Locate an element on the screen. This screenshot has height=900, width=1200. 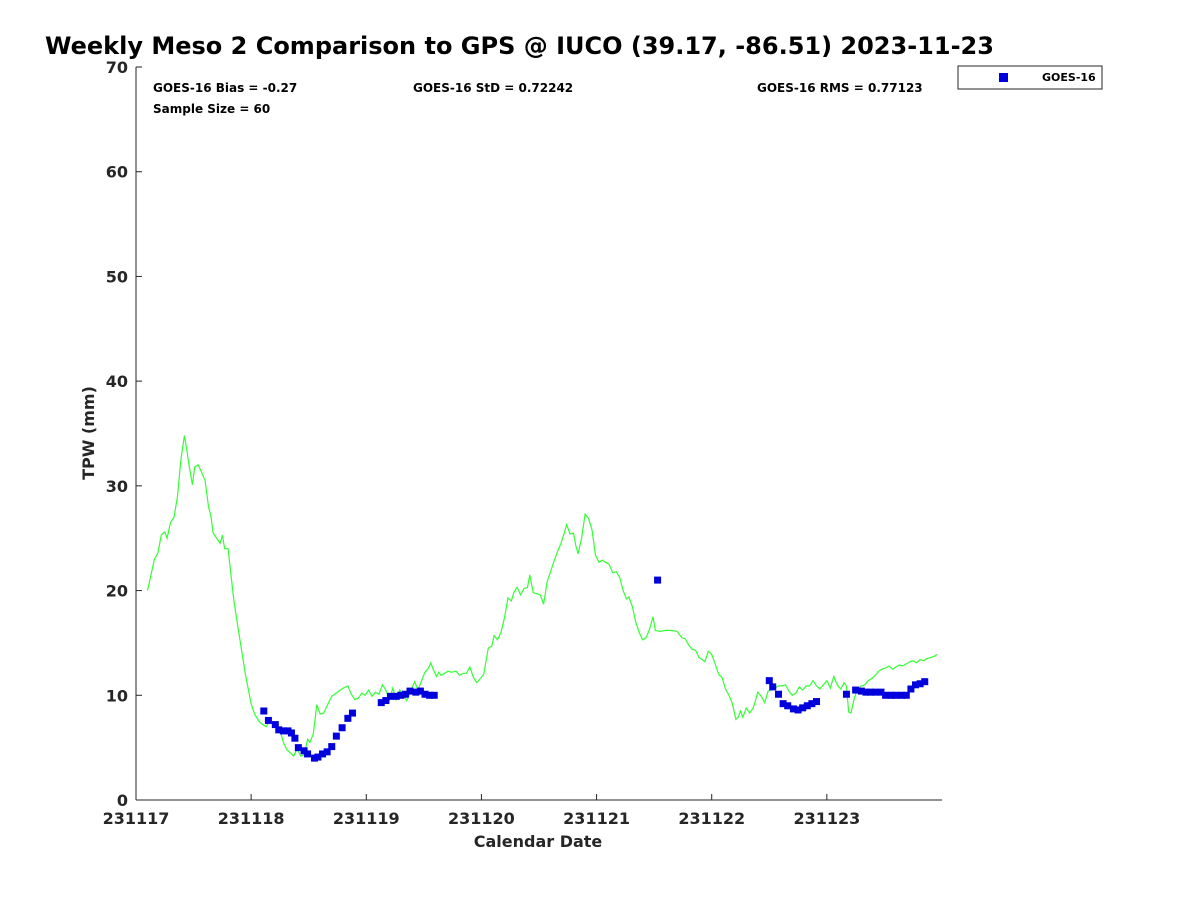
legend: GOES-16 is located at coordinates (1030, 77).